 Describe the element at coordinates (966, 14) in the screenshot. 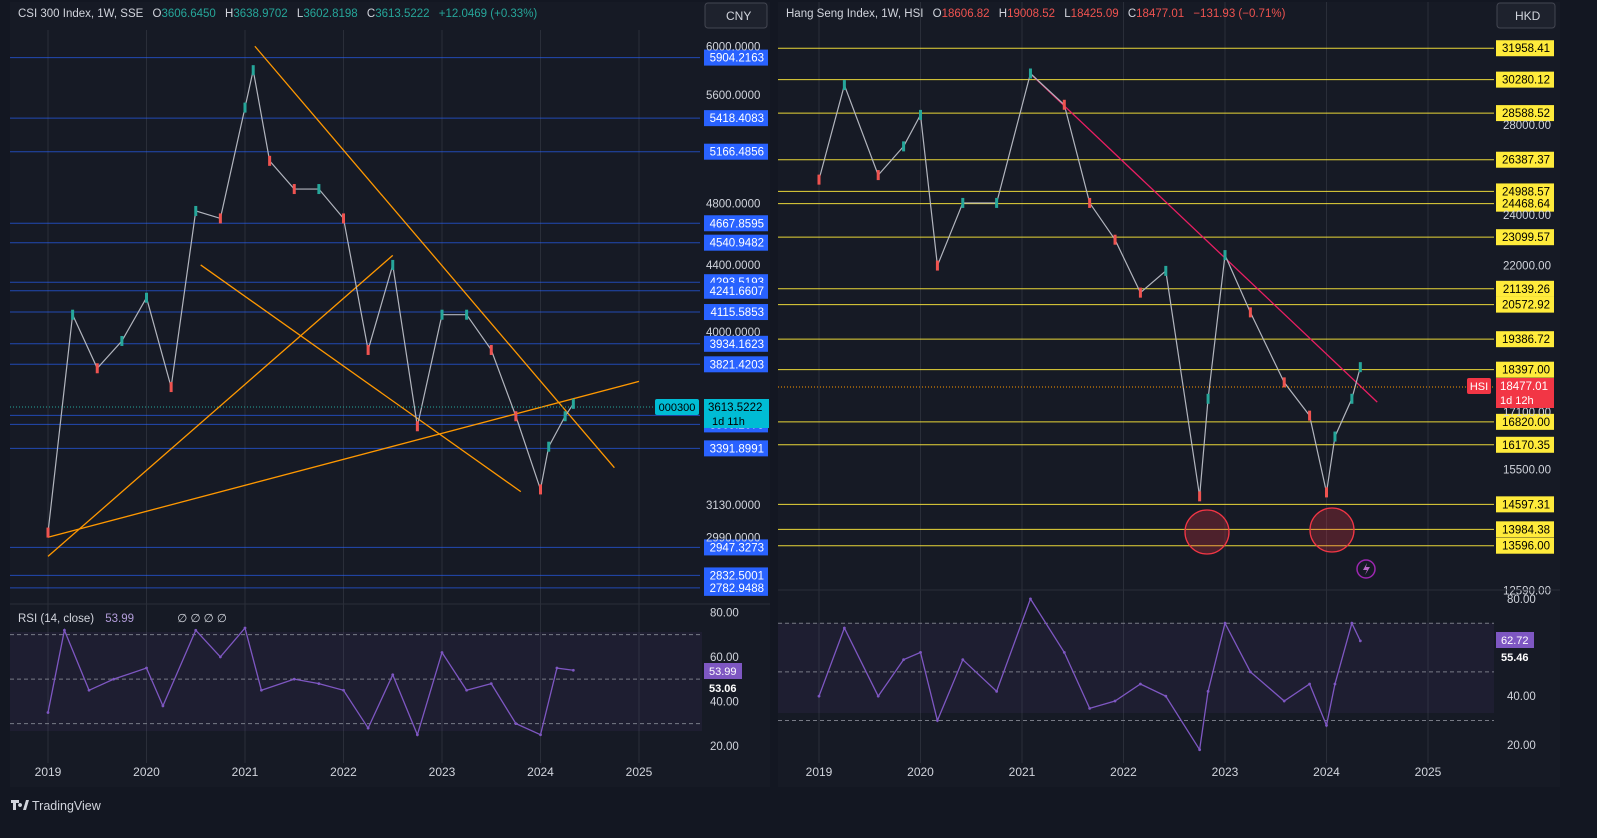

I see `right-open-value: 18606.82` at that location.